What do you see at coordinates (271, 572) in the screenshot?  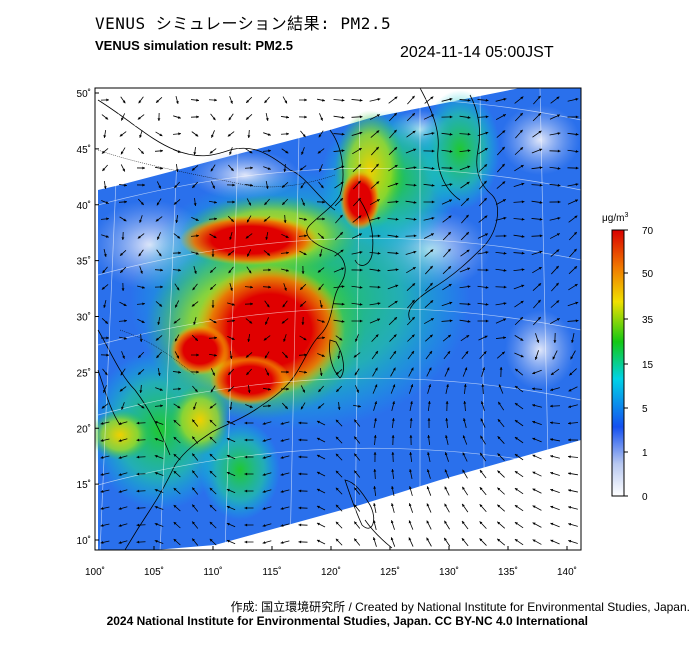 I see `longitude-tick-label: 115˚` at bounding box center [271, 572].